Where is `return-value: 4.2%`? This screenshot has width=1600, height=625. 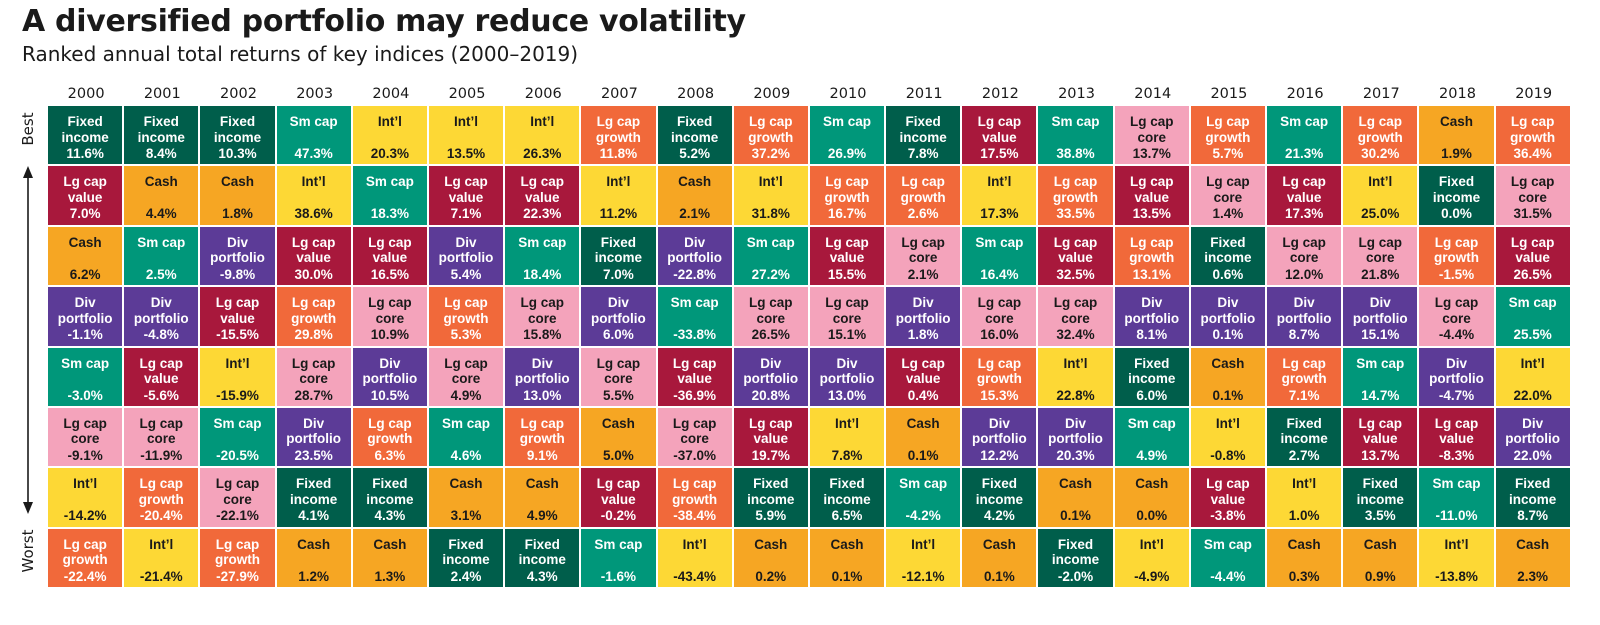 return-value: 4.2% is located at coordinates (999, 516).